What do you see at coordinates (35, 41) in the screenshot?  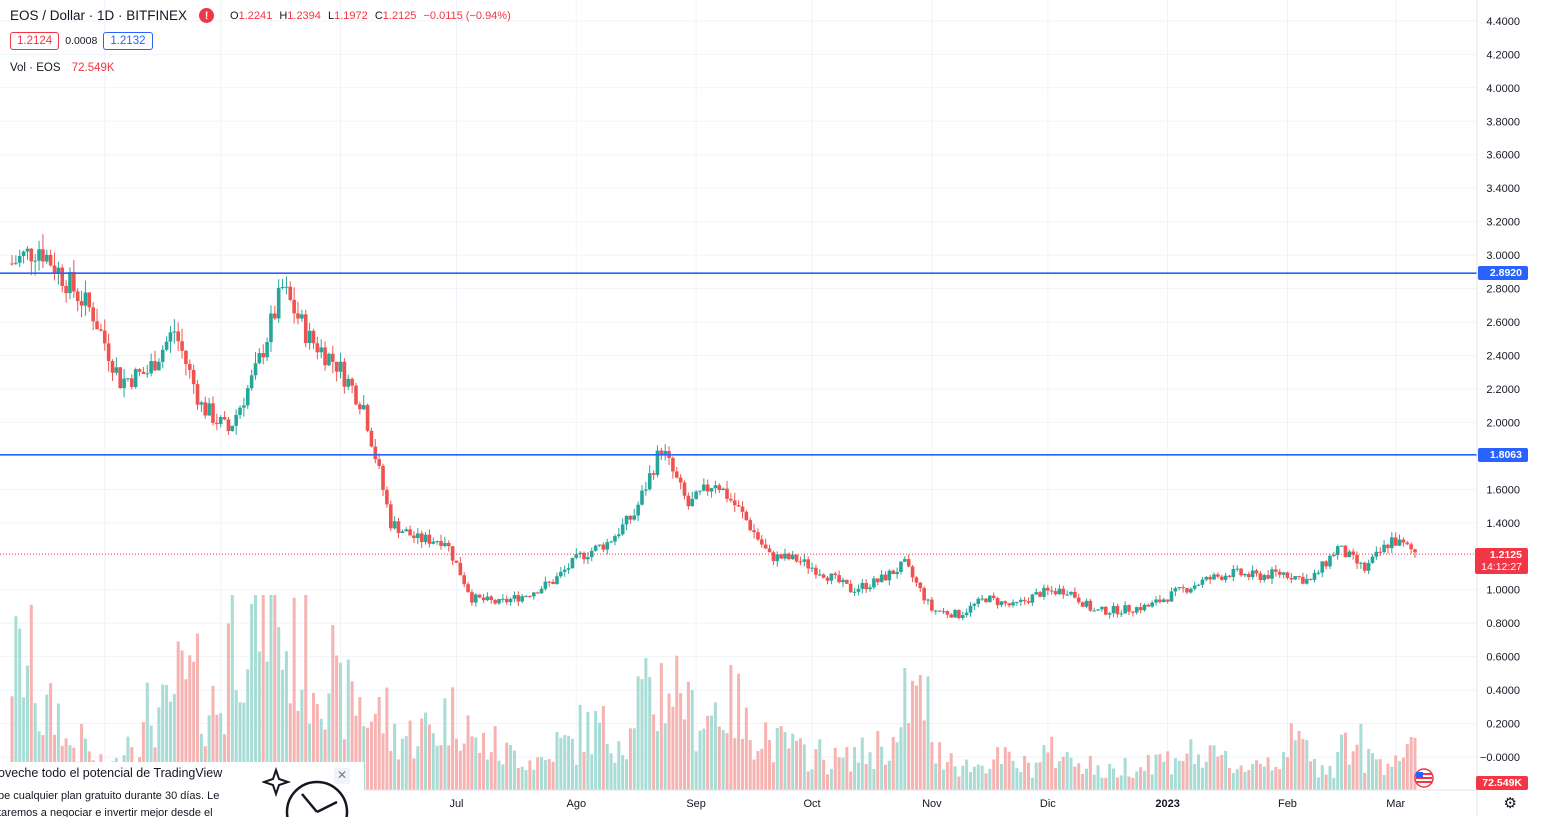 I see `sell-button: 1.2124` at bounding box center [35, 41].